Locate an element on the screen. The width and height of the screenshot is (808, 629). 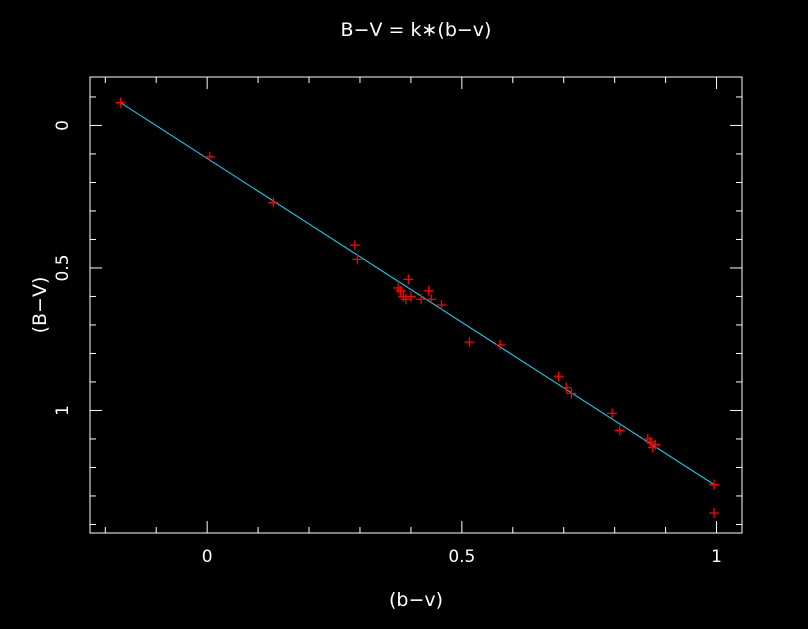
chart-title: B−V = k∗(b−v) is located at coordinates (416, 30).